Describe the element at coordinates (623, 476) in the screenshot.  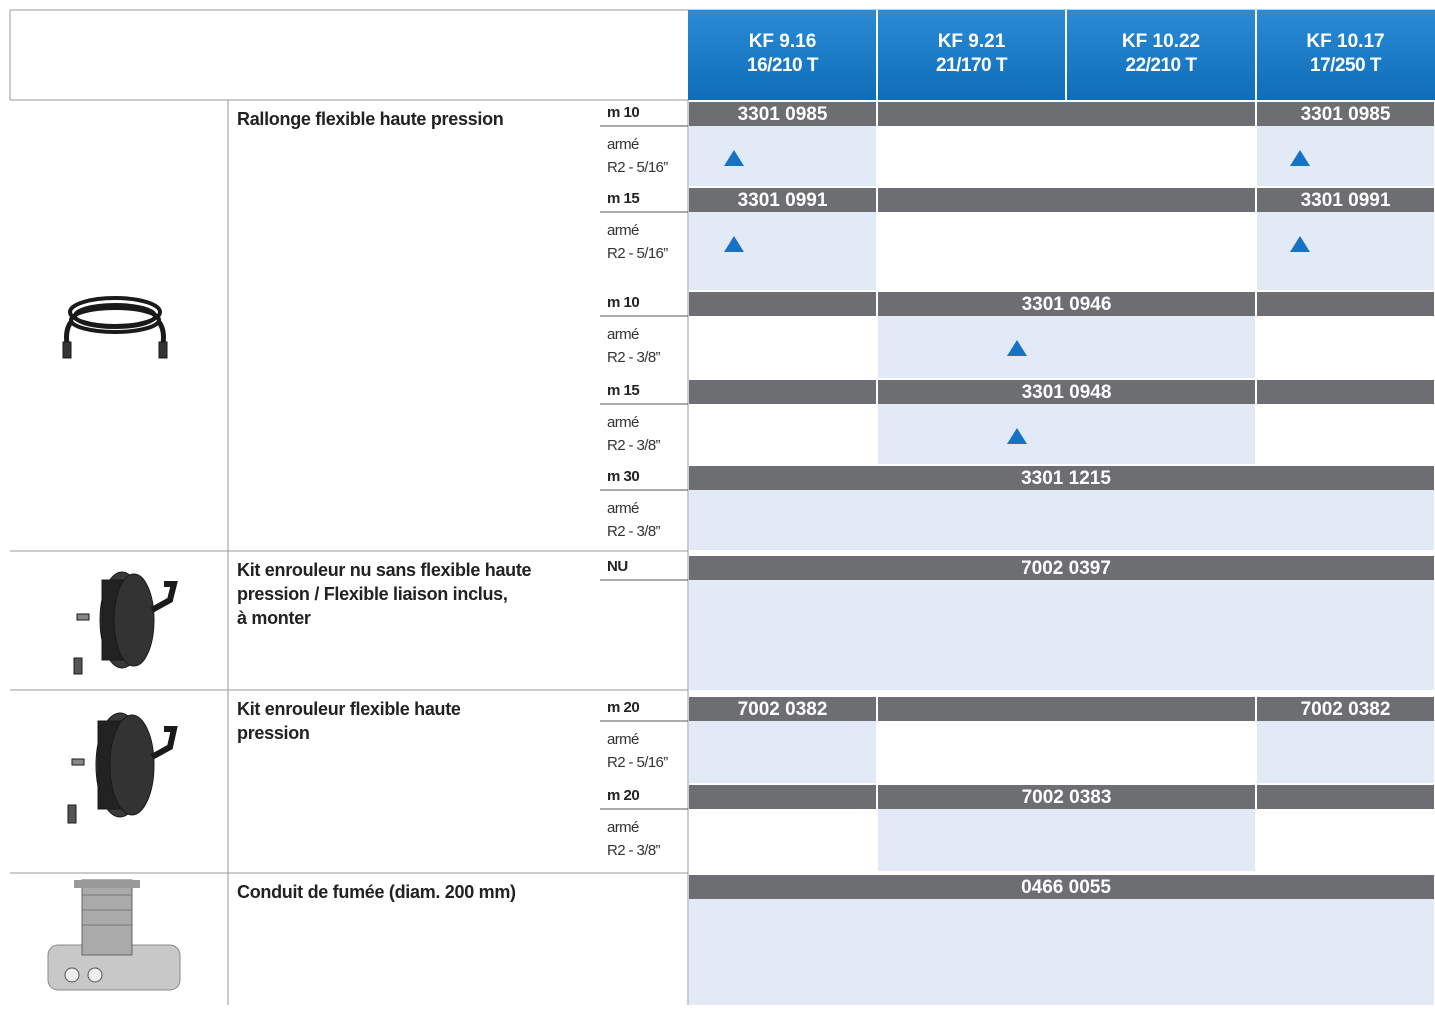
I see `length-label: m 30` at that location.